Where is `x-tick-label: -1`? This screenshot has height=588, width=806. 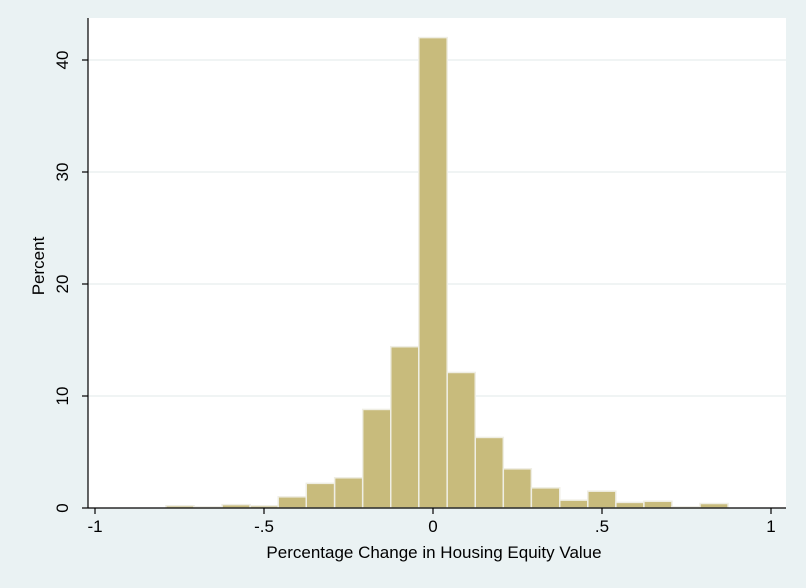 x-tick-label: -1 is located at coordinates (94, 526).